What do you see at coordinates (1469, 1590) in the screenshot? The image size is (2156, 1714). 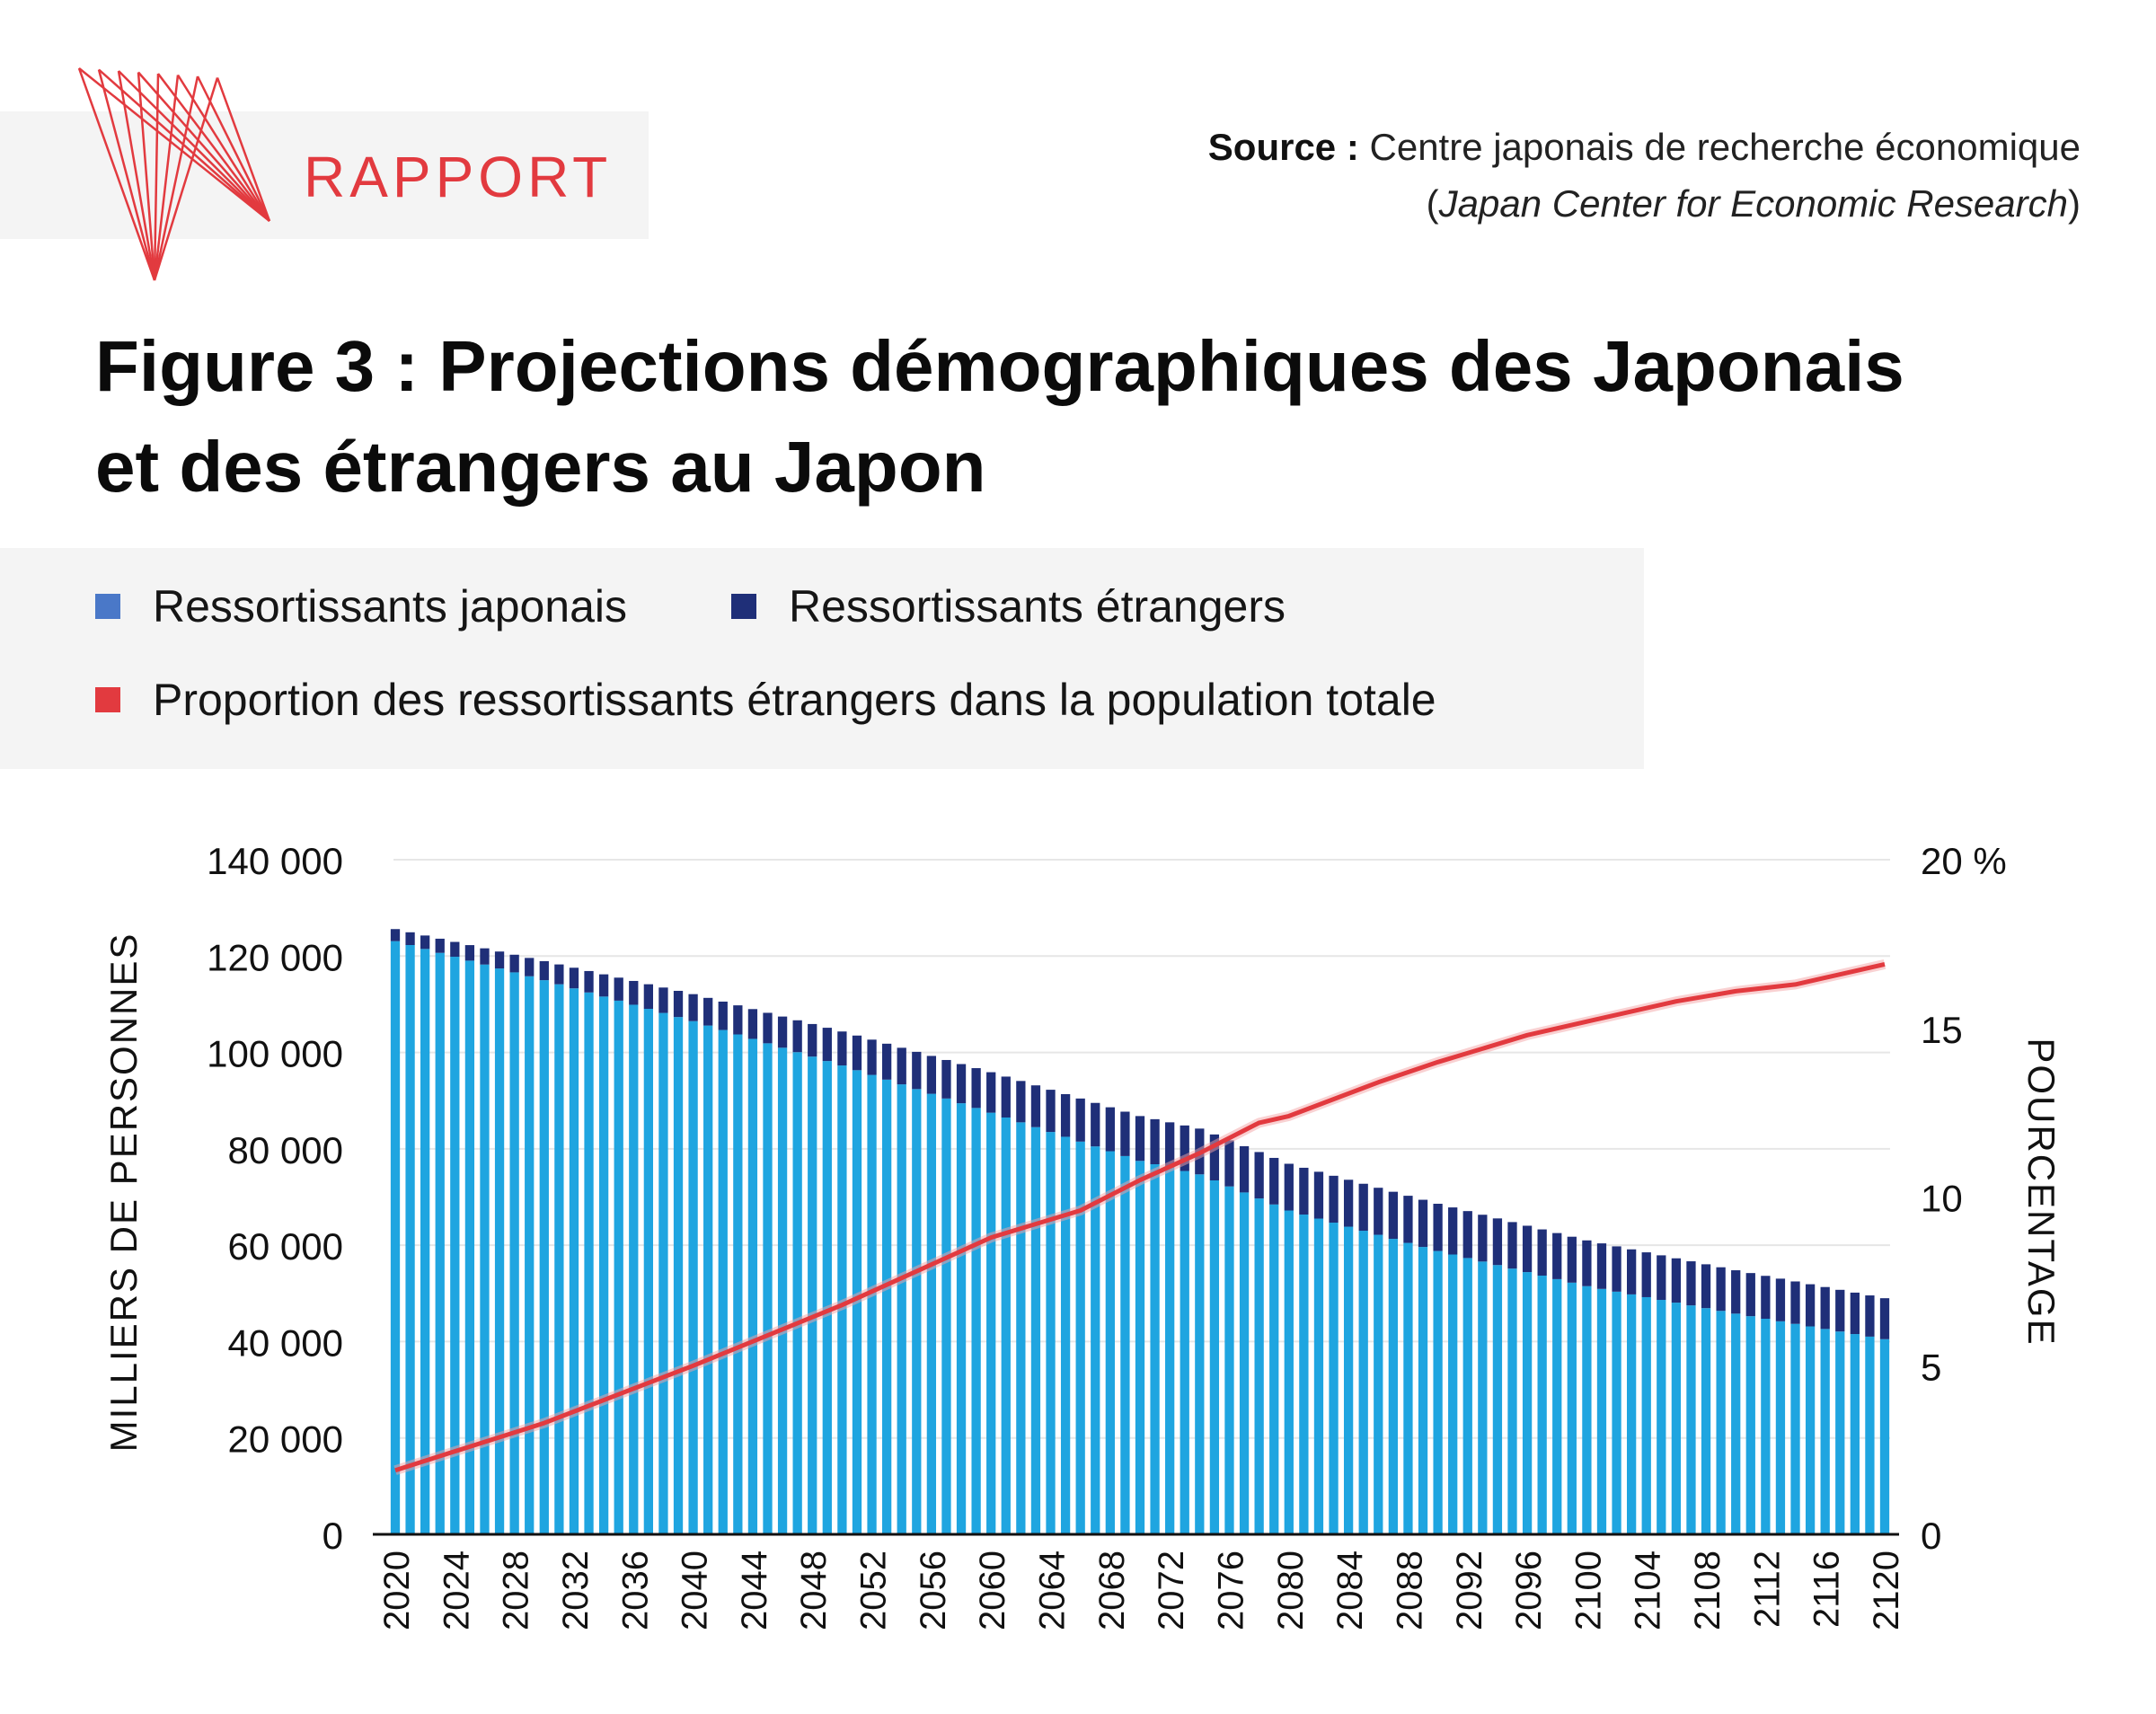 I see `x-tick-label: 2092` at bounding box center [1469, 1590].